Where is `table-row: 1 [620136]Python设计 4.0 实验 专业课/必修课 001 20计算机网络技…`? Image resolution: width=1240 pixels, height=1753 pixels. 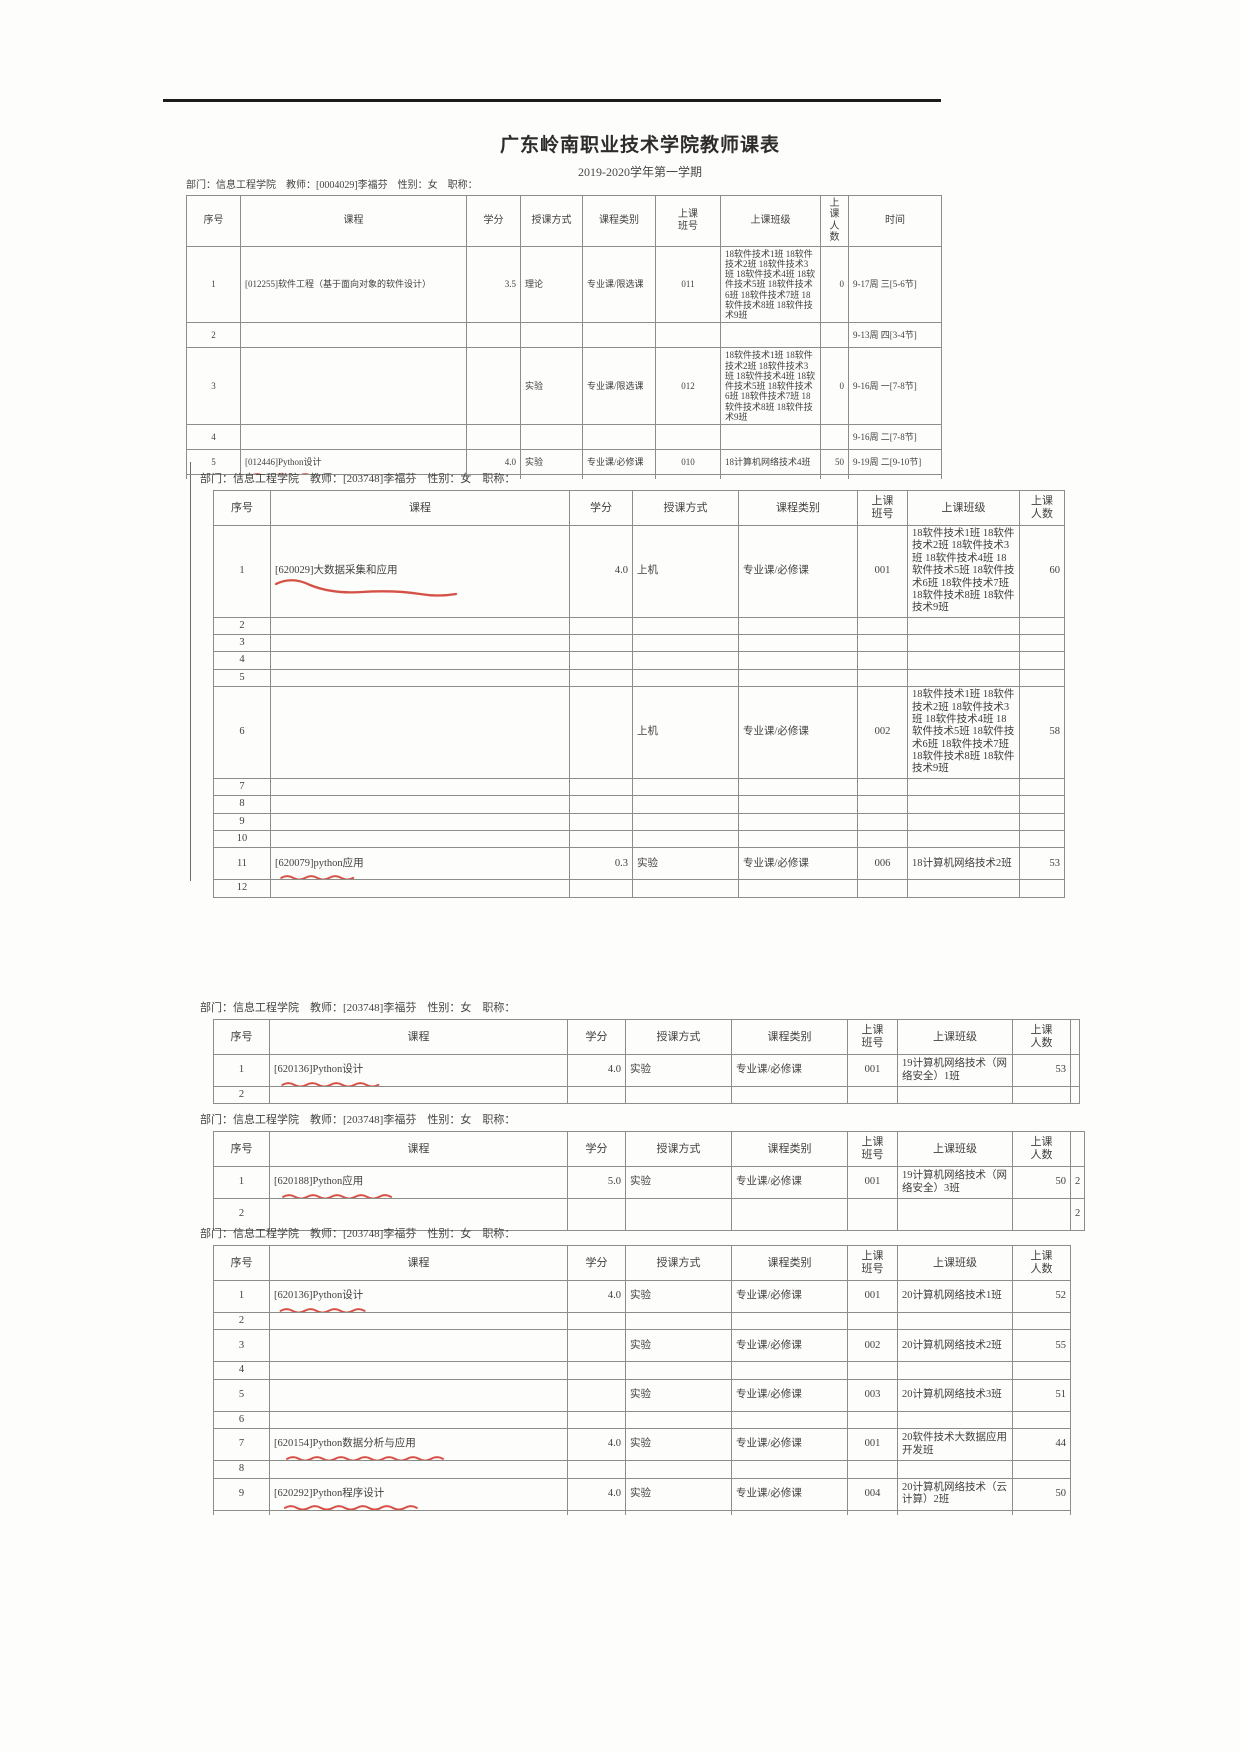 table-row: 1 [620136]Python设计 4.0 实验 专业课/必修课 001 20计算机网络技… is located at coordinates (642, 1296).